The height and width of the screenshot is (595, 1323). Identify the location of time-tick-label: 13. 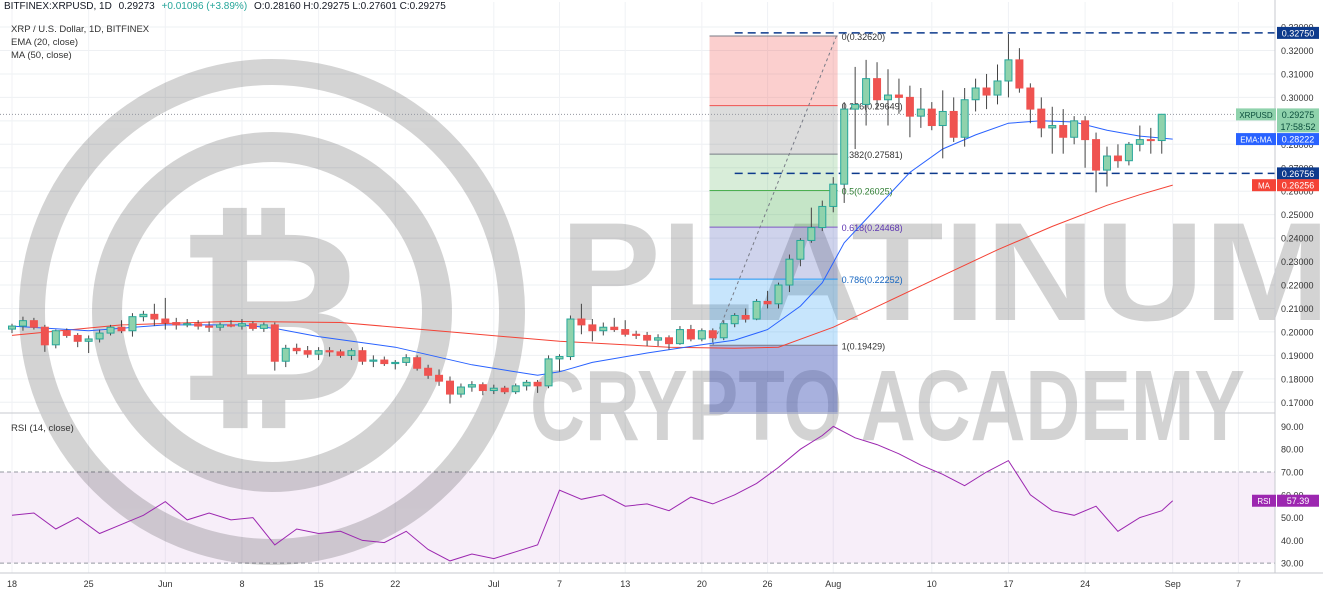
(625, 584).